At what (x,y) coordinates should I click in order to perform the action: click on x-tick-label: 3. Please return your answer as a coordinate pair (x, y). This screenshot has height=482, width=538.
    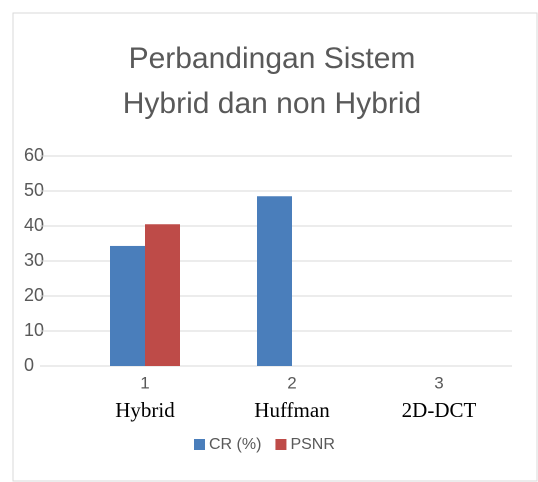
    Looking at the image, I should click on (438, 382).